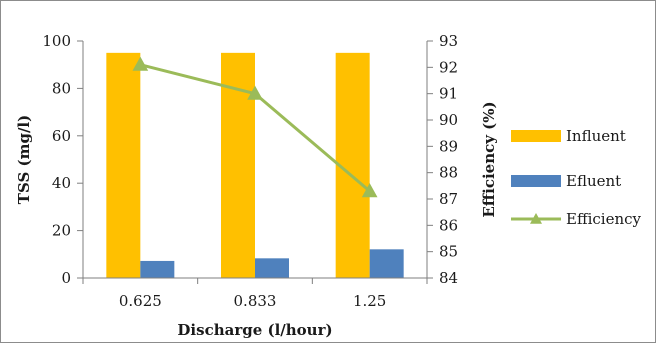  Describe the element at coordinates (448, 278) in the screenshot. I see `y2-tick-label: 84` at that location.